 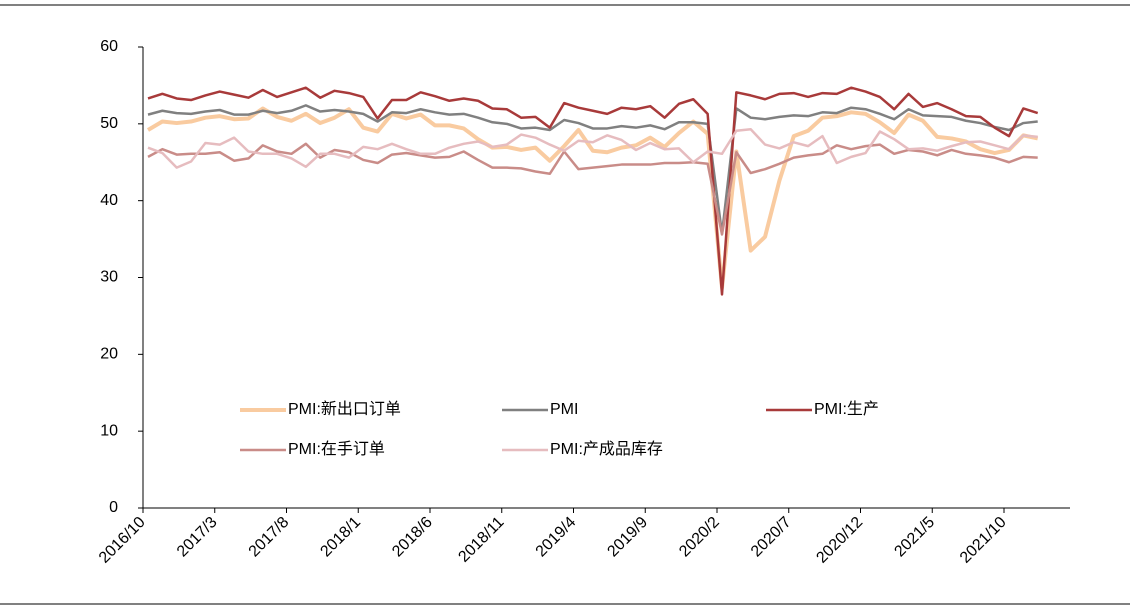 What do you see at coordinates (564, 409) in the screenshot?
I see `legend-label: PMI` at bounding box center [564, 409].